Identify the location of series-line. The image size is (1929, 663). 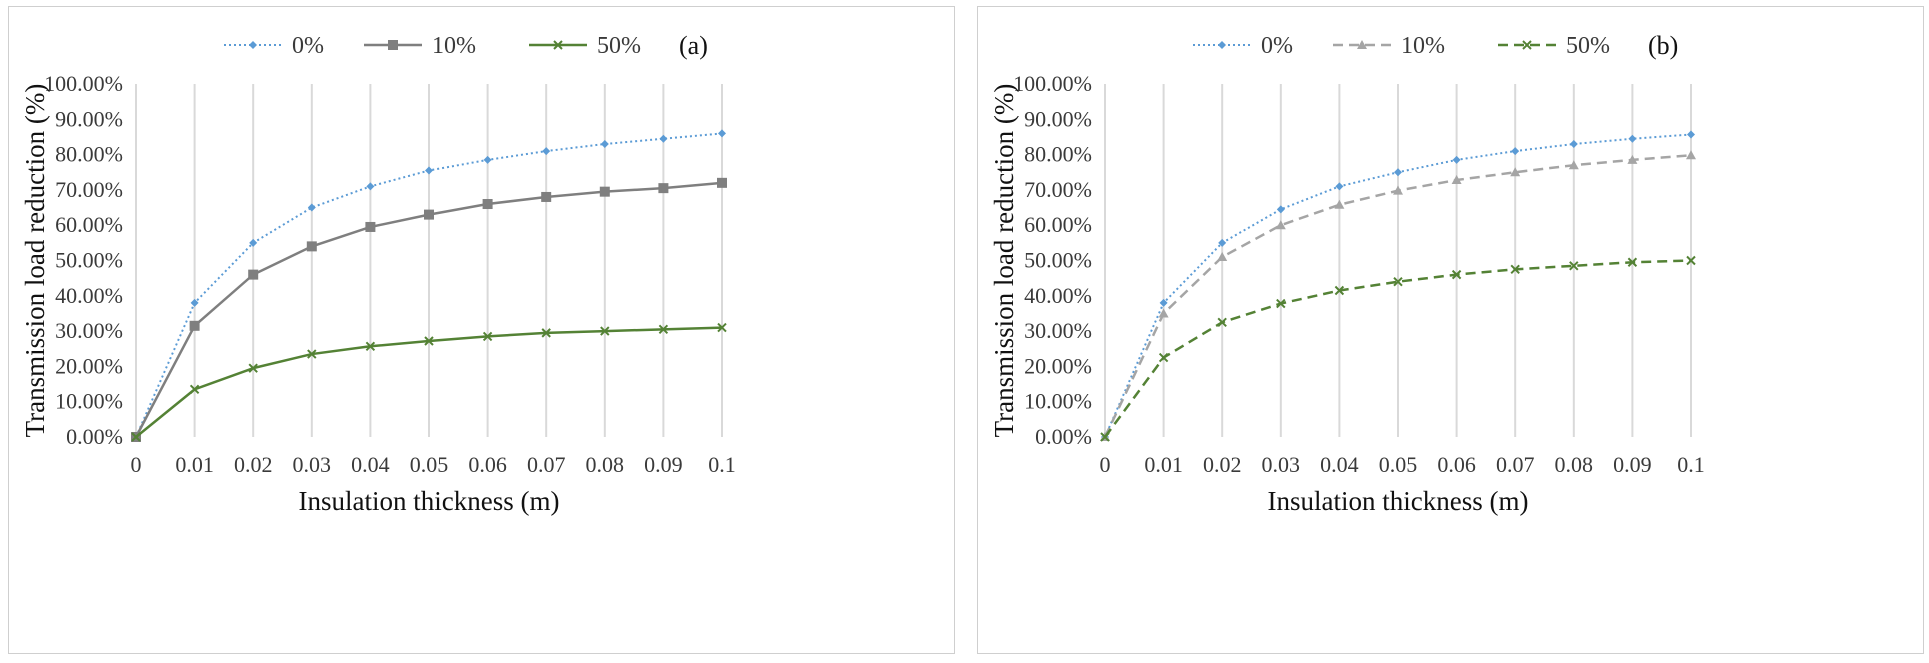
(1397, 348).